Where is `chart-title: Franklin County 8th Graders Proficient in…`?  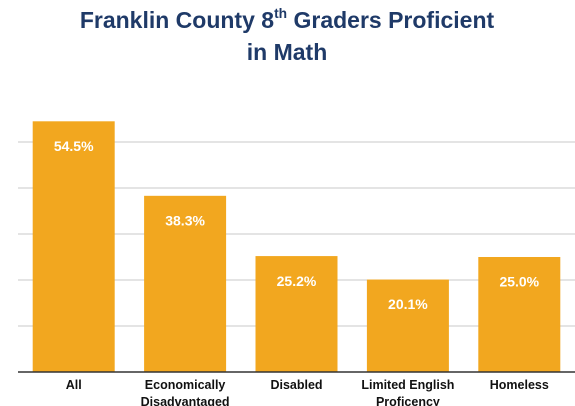
chart-title: Franklin County 8th Graders Proficient in… is located at coordinates (287, 35).